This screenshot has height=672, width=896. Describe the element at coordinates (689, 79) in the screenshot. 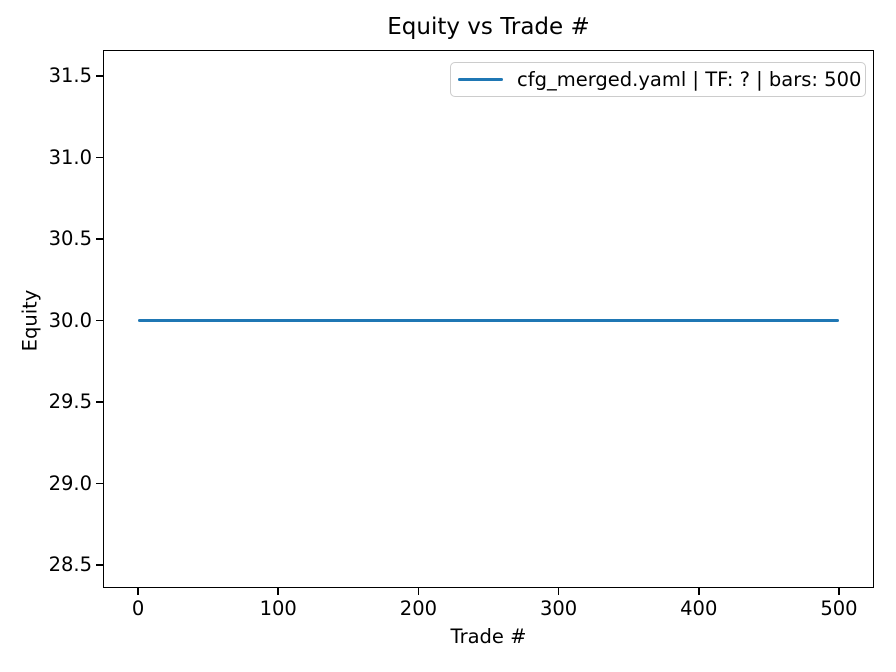

I see `legend-label: cfg_merged.yaml | TF: ? | bars: 500` at that location.